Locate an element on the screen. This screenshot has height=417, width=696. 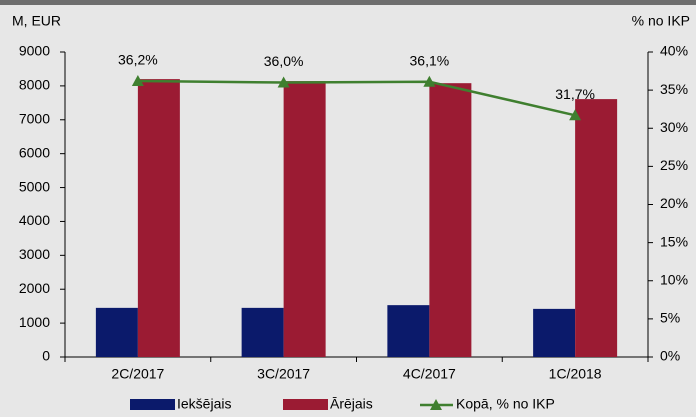
y2-tick-label: 25% is located at coordinates (674, 165).